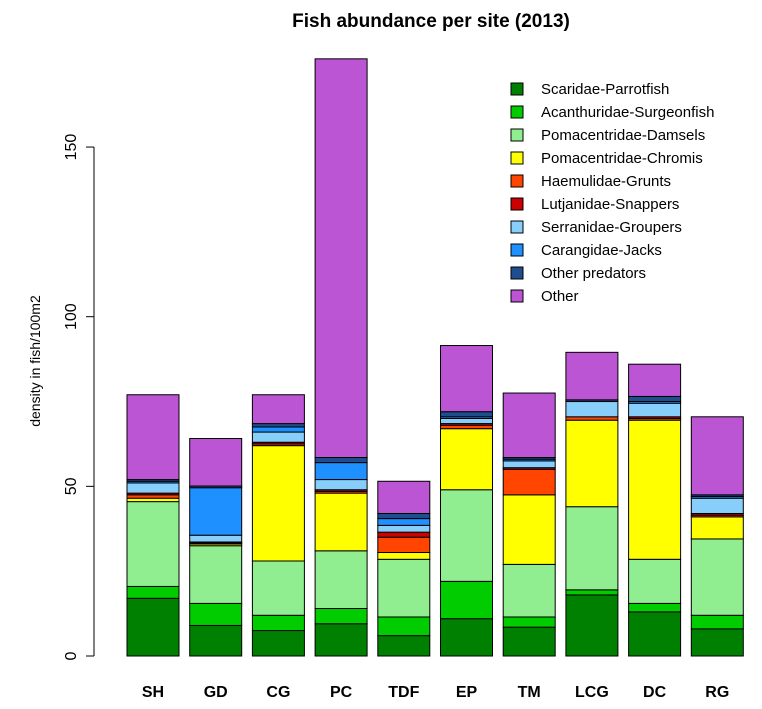  Describe the element at coordinates (623, 135) in the screenshot. I see `legend-label: Pomacentridae-Damsels` at that location.